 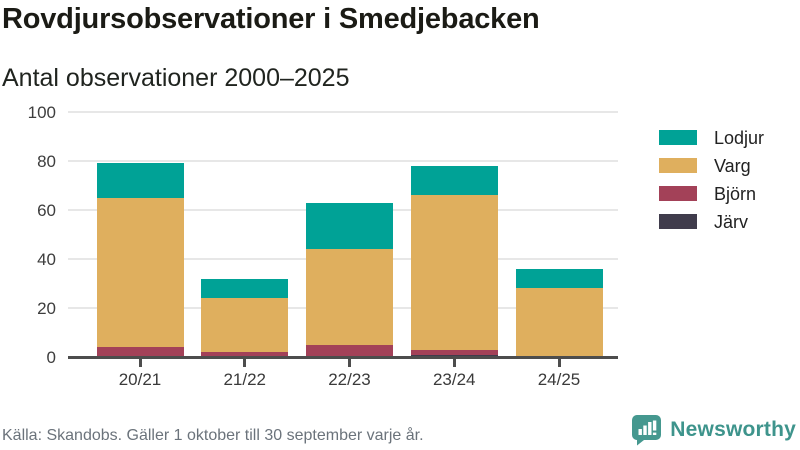 I want to click on legend-item-björn: Björn, so click(x=711, y=193).